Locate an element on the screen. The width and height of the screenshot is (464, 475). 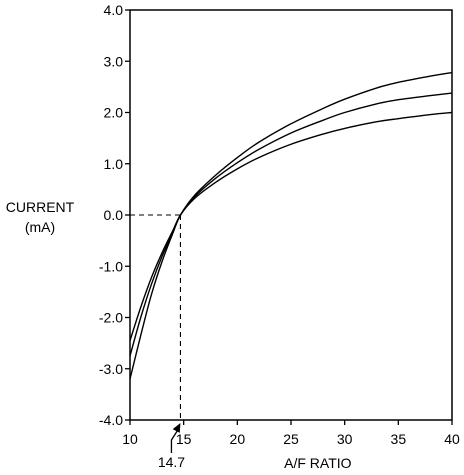
y-tick-label: 3.0 is located at coordinates (114, 61).